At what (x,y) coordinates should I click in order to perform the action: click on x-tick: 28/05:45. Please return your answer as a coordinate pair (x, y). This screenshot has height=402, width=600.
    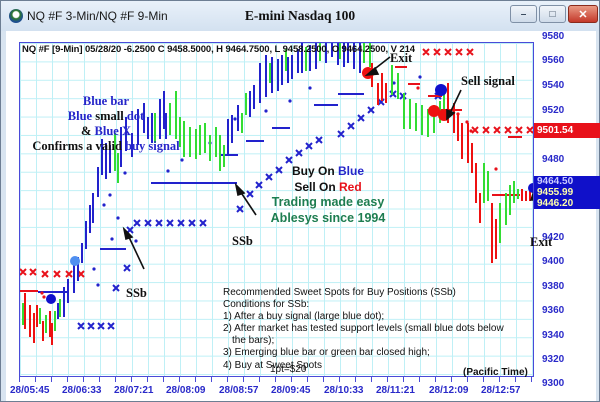
    Looking at the image, I should click on (30, 390).